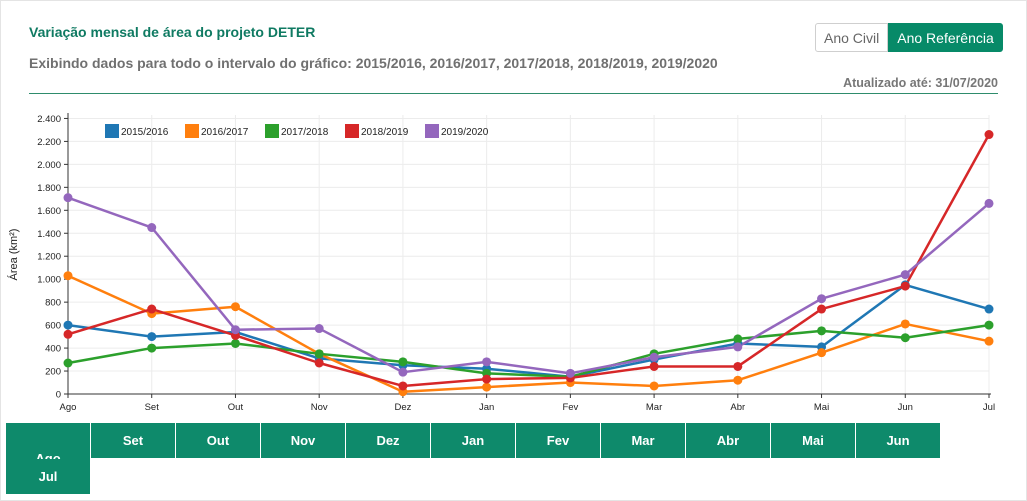  Describe the element at coordinates (172, 32) in the screenshot. I see `chart-title: Variação mensal de área do projeto DETER` at that location.